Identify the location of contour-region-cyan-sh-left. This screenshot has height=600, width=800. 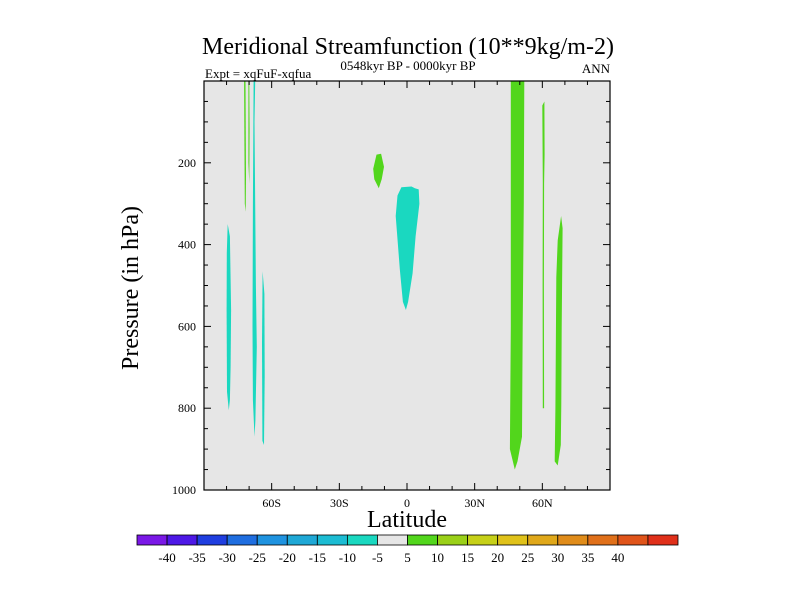
(229, 317).